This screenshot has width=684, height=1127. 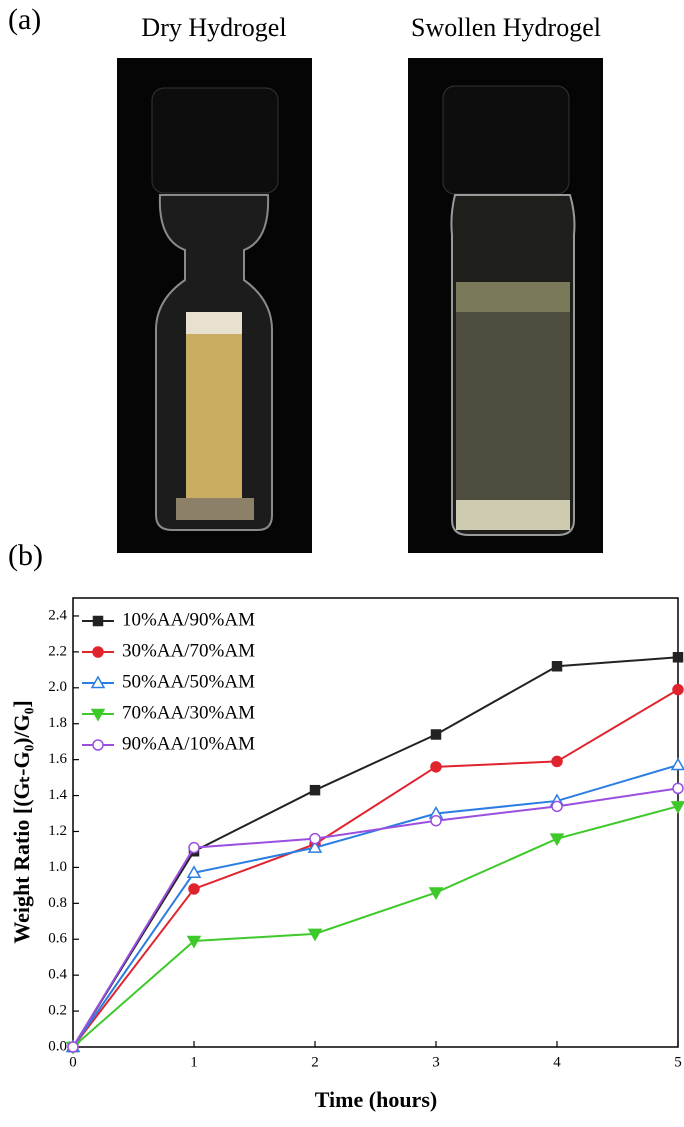 I want to click on x-axis-title: Time (hours), so click(x=376, y=1099).